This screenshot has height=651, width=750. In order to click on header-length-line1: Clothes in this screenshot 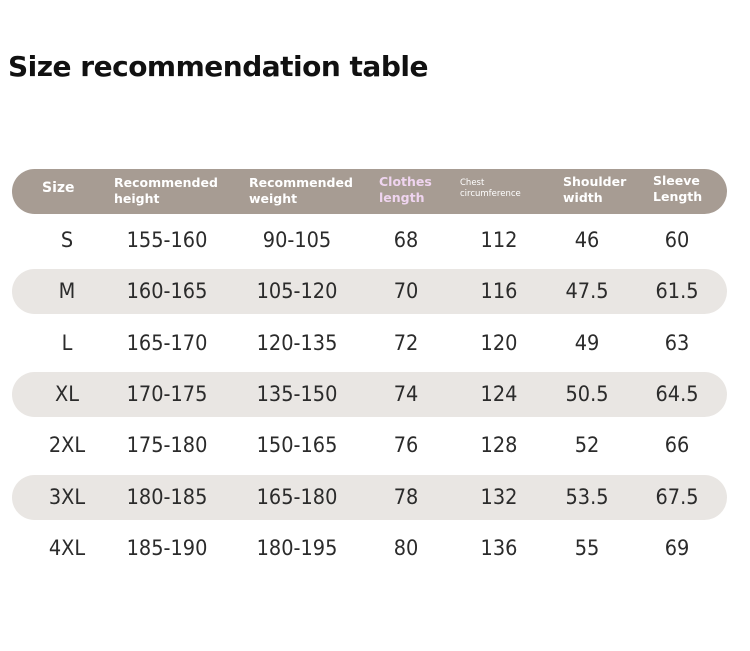, I will do `click(405, 181)`.